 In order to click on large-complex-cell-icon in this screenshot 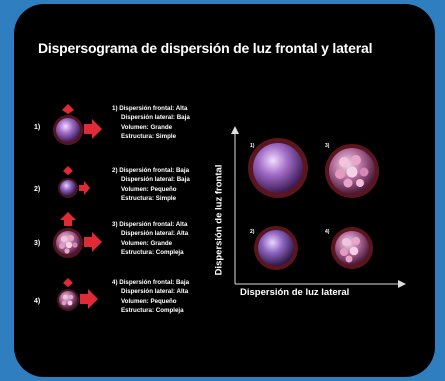, I will do `click(77, 235)`.